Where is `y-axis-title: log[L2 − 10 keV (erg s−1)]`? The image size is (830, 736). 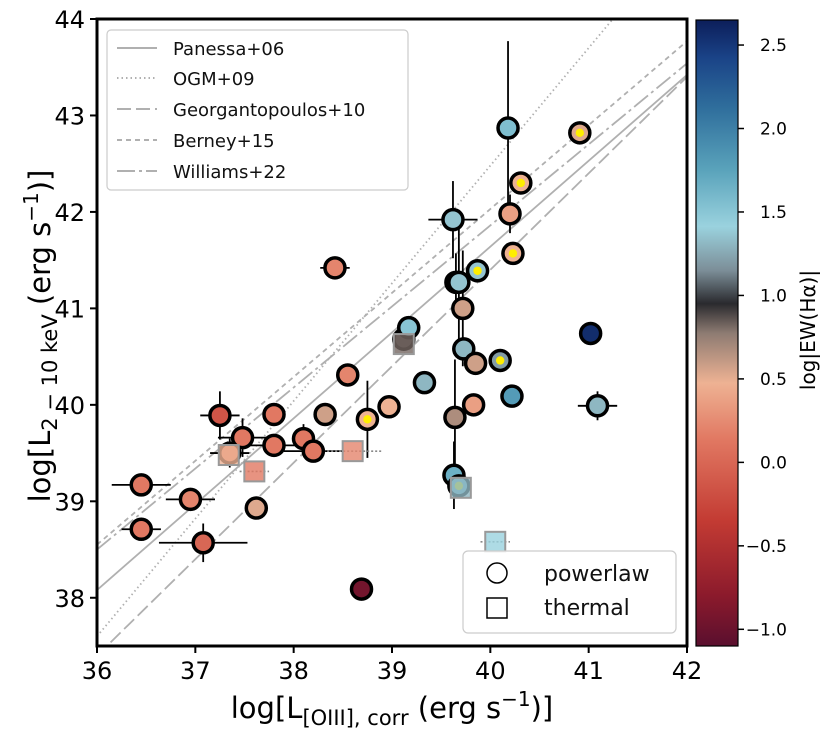 y-axis-title: log[L2 − 10 keV (erg s−1)] is located at coordinates (40, 336).